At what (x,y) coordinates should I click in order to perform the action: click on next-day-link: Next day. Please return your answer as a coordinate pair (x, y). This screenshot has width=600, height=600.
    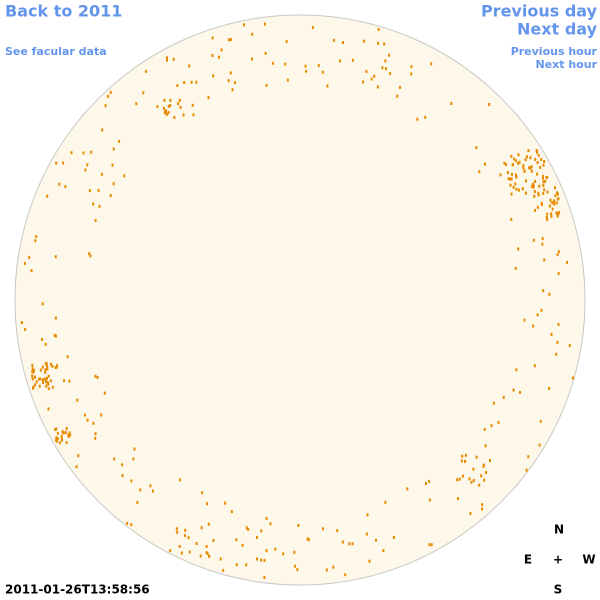
    Looking at the image, I should click on (557, 29).